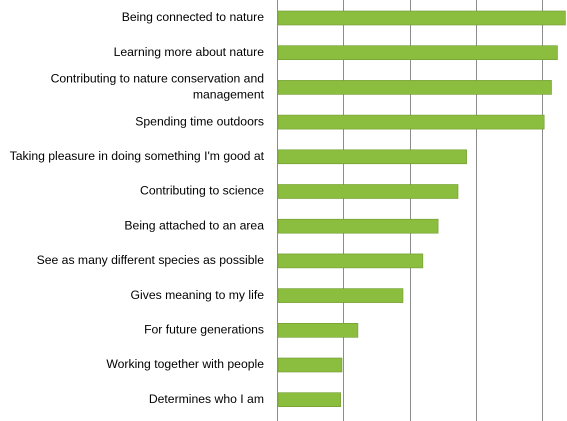  I want to click on category-label-2-line-0: Contributing to nature conservation and, so click(157, 79).